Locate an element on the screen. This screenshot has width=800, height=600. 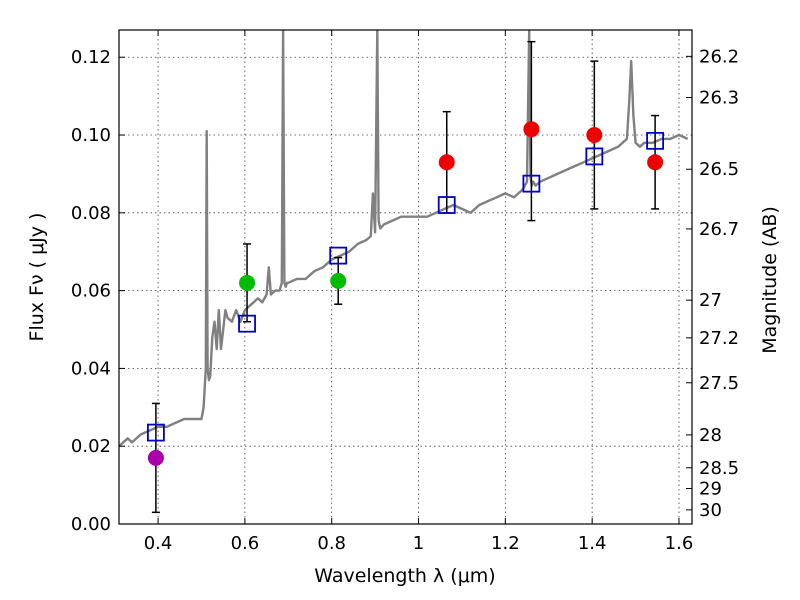
magnitude-tick-label: 27.5 is located at coordinates (719, 383).